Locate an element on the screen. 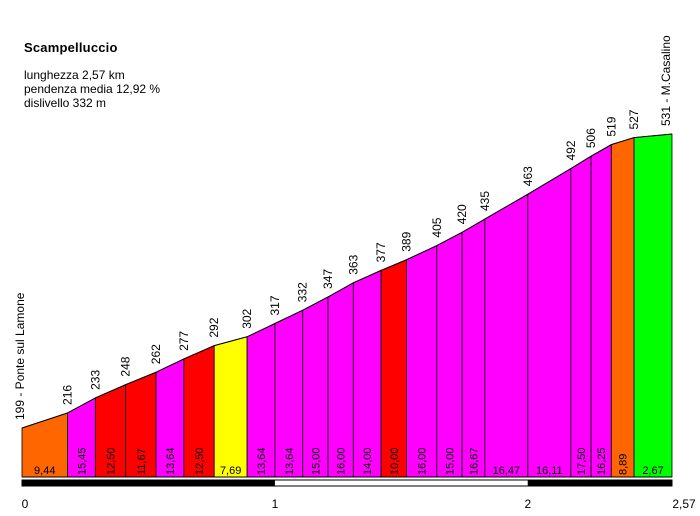 Image resolution: width=700 pixels, height=516 pixels. gradient-label: 2,67 is located at coordinates (652, 471).